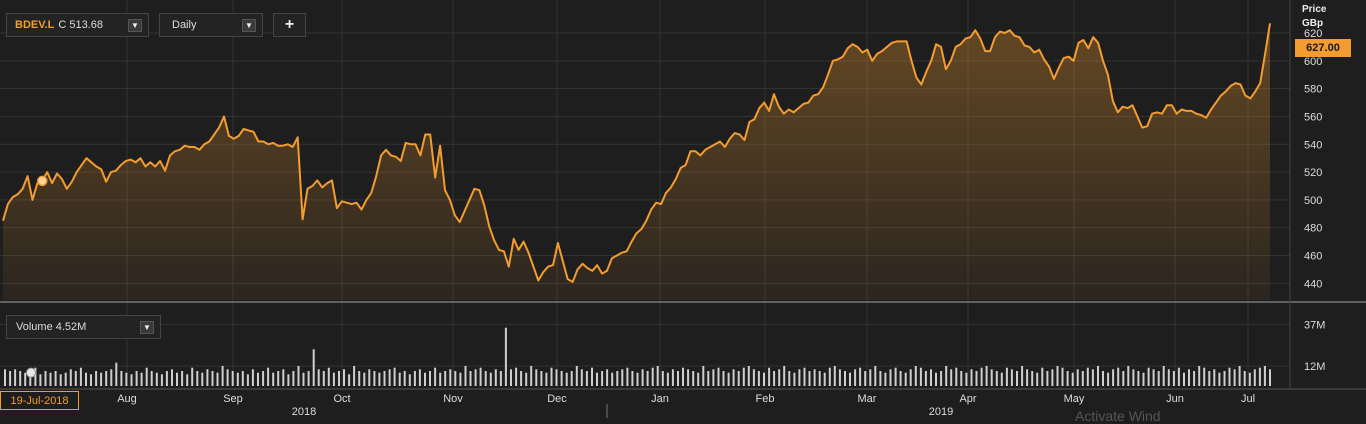 The image size is (1366, 424). I want to click on close-price-label: C 513.68, so click(80, 25).